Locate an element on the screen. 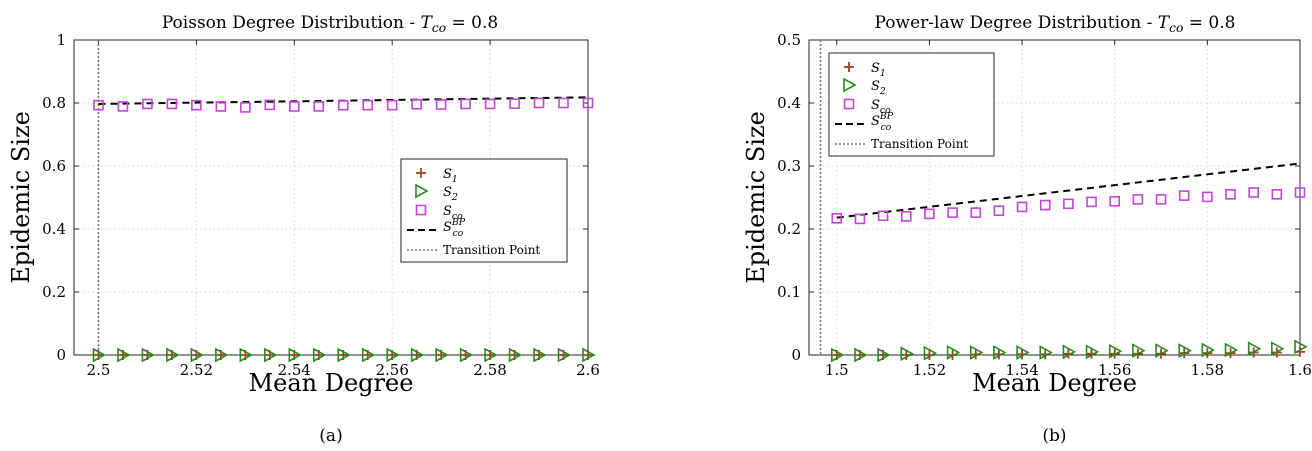 The width and height of the screenshot is (1312, 451). x-tick-label: 1.52 is located at coordinates (929, 370).